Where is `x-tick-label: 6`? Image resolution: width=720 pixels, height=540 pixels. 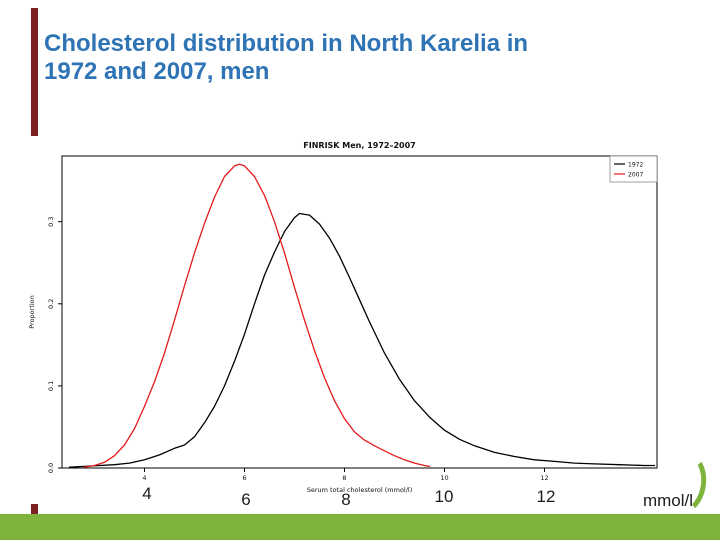
x-tick-label: 6 is located at coordinates (244, 478).